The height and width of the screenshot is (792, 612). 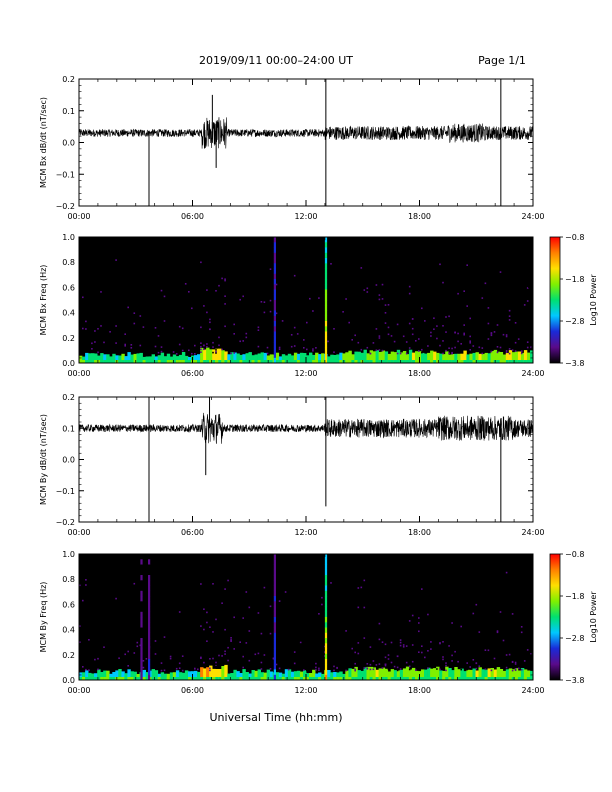 I want to click on page-indicator: Page 1/1, so click(x=502, y=60).